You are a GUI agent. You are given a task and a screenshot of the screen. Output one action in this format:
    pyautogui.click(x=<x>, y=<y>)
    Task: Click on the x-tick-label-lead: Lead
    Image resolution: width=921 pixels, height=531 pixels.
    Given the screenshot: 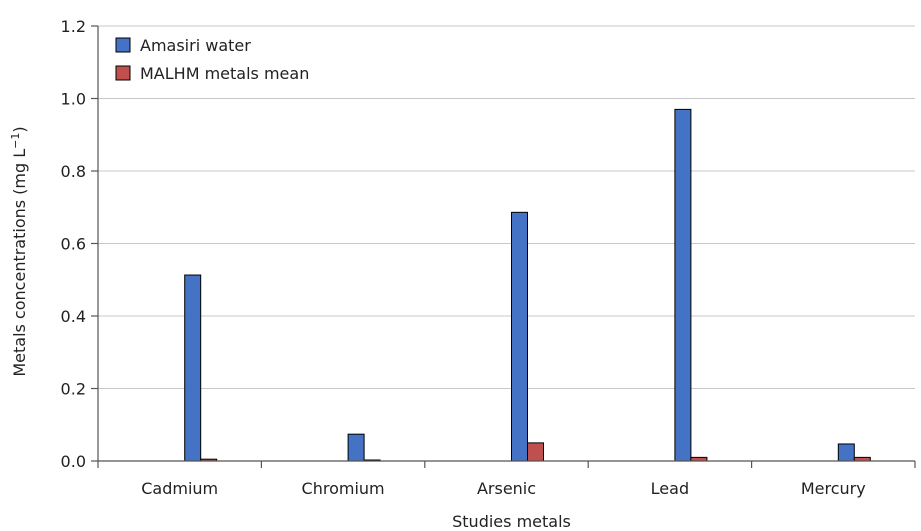 What is the action you would take?
    pyautogui.click(x=670, y=488)
    